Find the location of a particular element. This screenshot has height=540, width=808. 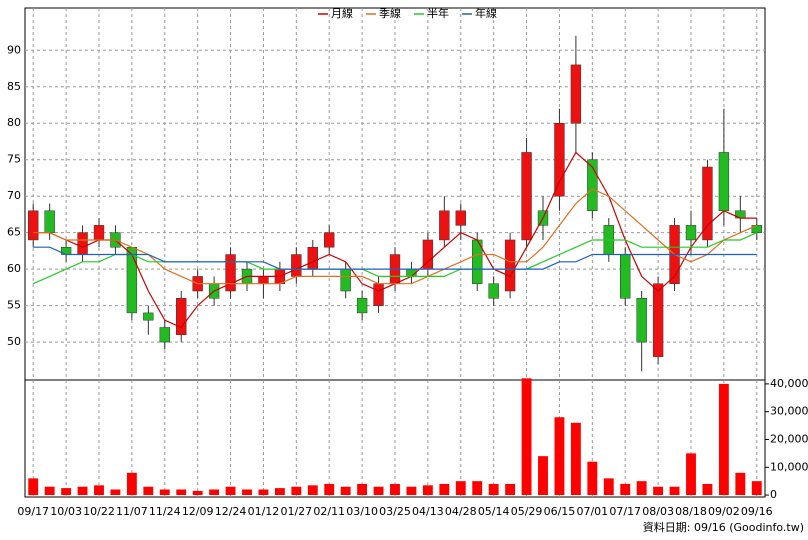

x-tick-label: 05/29 is located at coordinates (527, 511).